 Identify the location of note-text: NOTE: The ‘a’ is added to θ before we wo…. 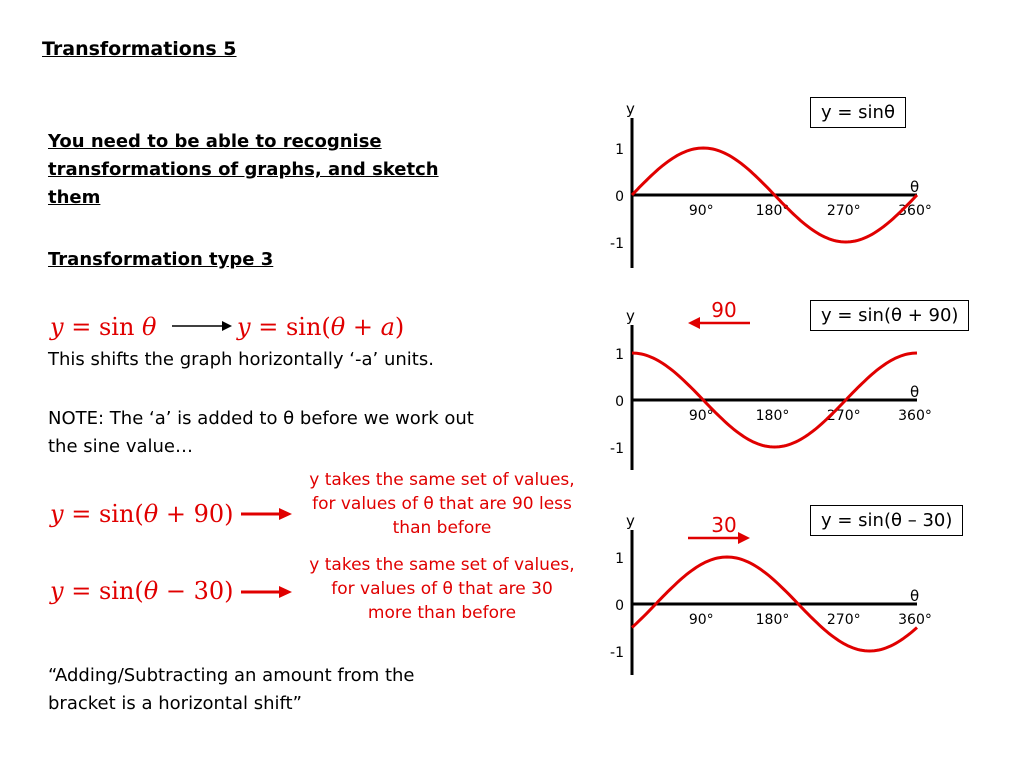
(261, 432).